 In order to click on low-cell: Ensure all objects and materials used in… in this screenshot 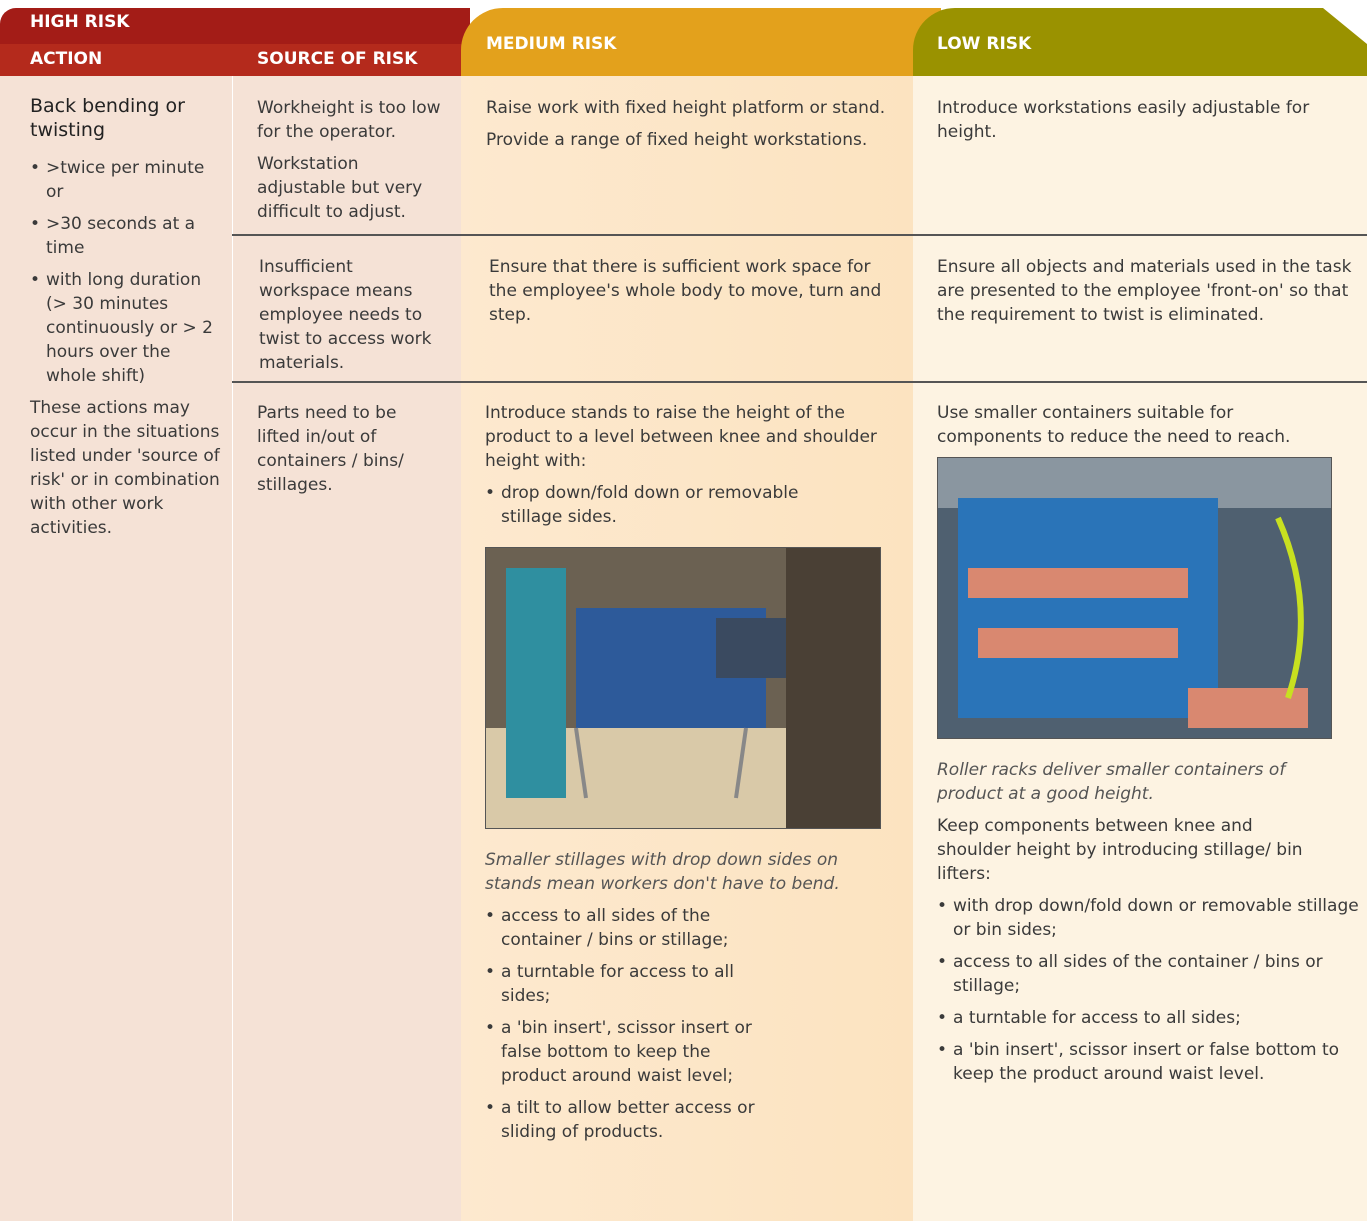, I will do `click(1147, 295)`.